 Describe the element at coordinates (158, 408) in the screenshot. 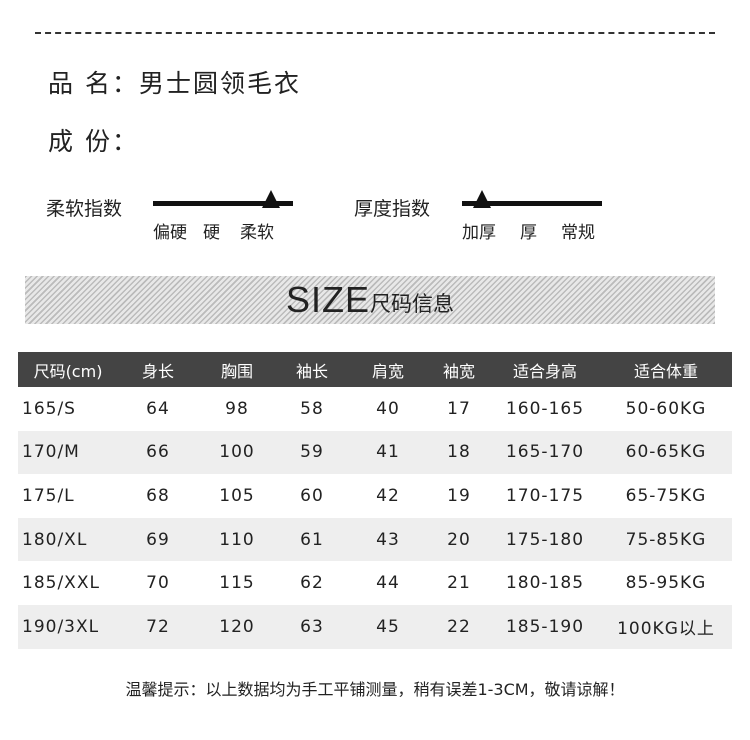

I see `table-cell: 64` at that location.